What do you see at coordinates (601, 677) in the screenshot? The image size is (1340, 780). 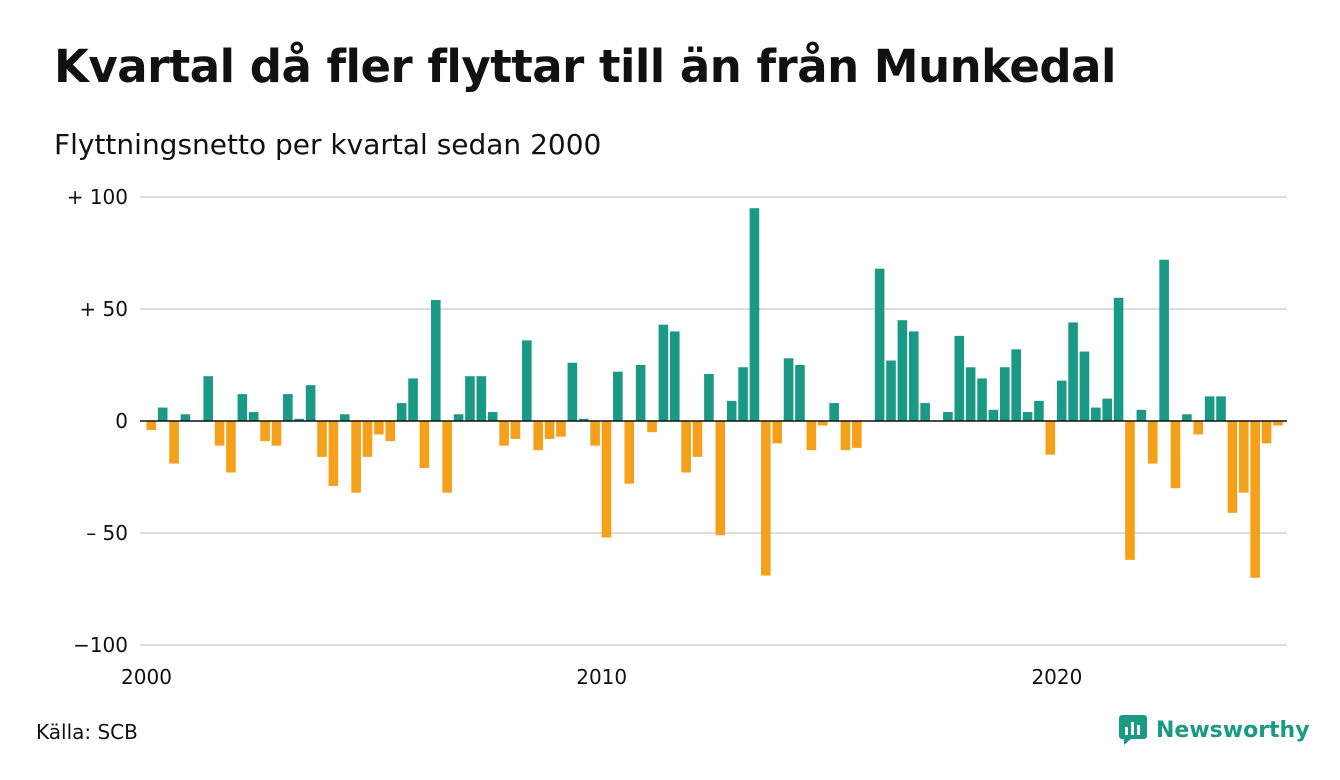 I see `x-tick-label: 2010` at bounding box center [601, 677].